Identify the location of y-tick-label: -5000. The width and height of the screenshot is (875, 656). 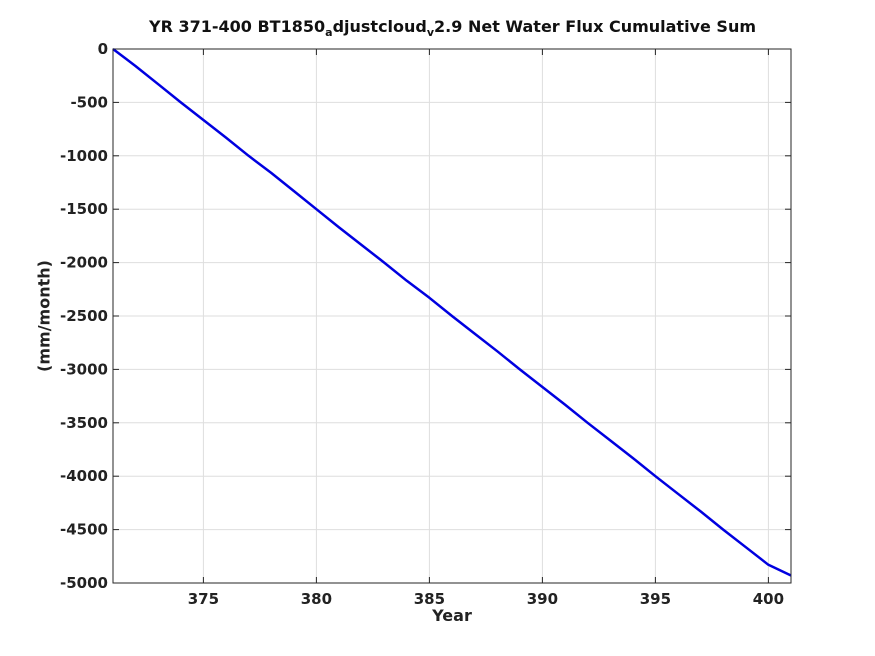
(84, 583).